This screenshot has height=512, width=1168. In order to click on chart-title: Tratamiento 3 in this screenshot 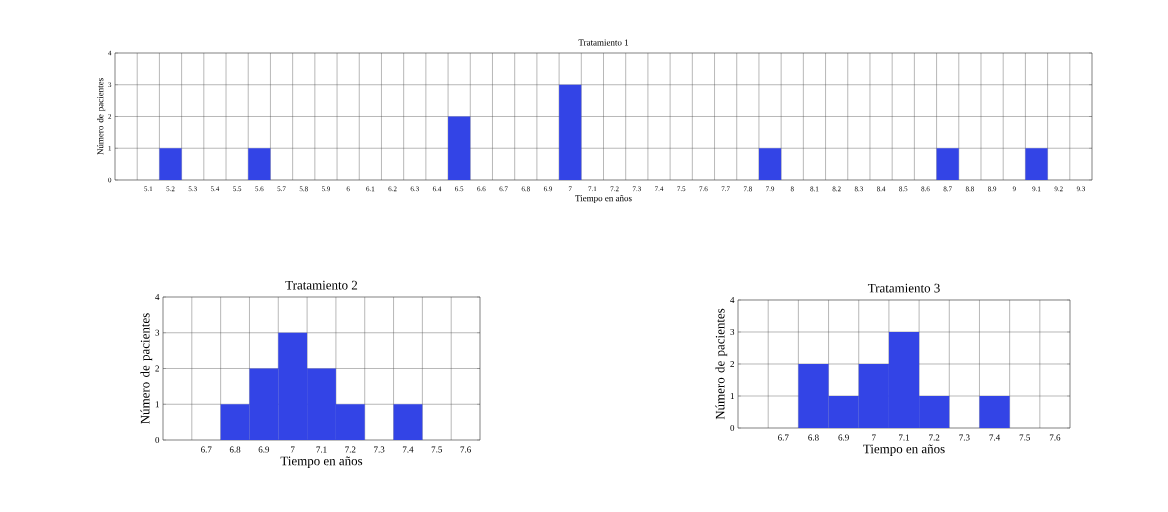, I will do `click(903, 288)`.